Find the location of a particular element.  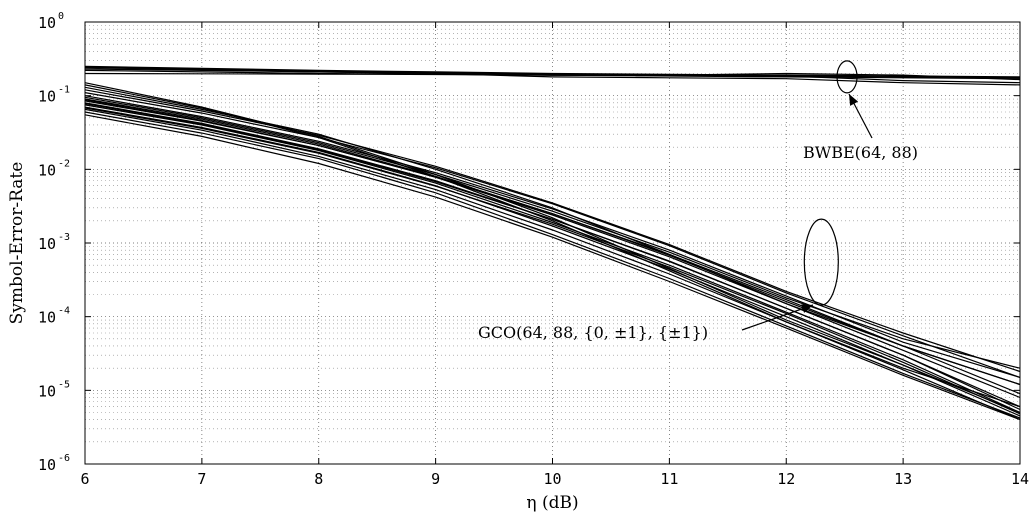

gco-arrow is located at coordinates (777, 317).